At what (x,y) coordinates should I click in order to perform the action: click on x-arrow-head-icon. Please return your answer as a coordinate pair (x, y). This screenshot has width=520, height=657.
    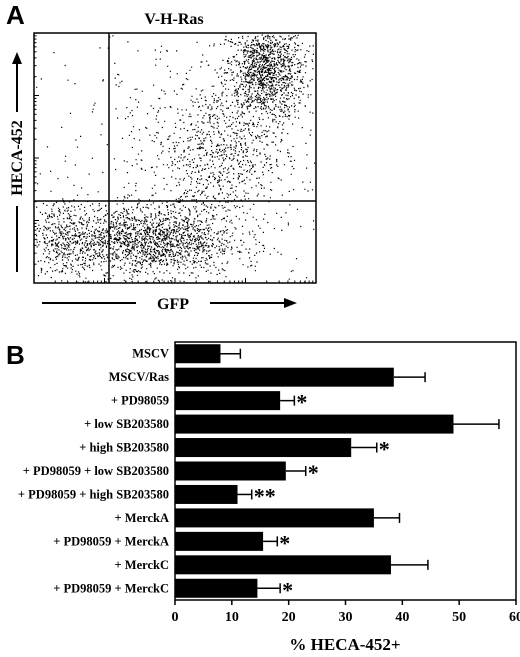
    Looking at the image, I should click on (290, 303).